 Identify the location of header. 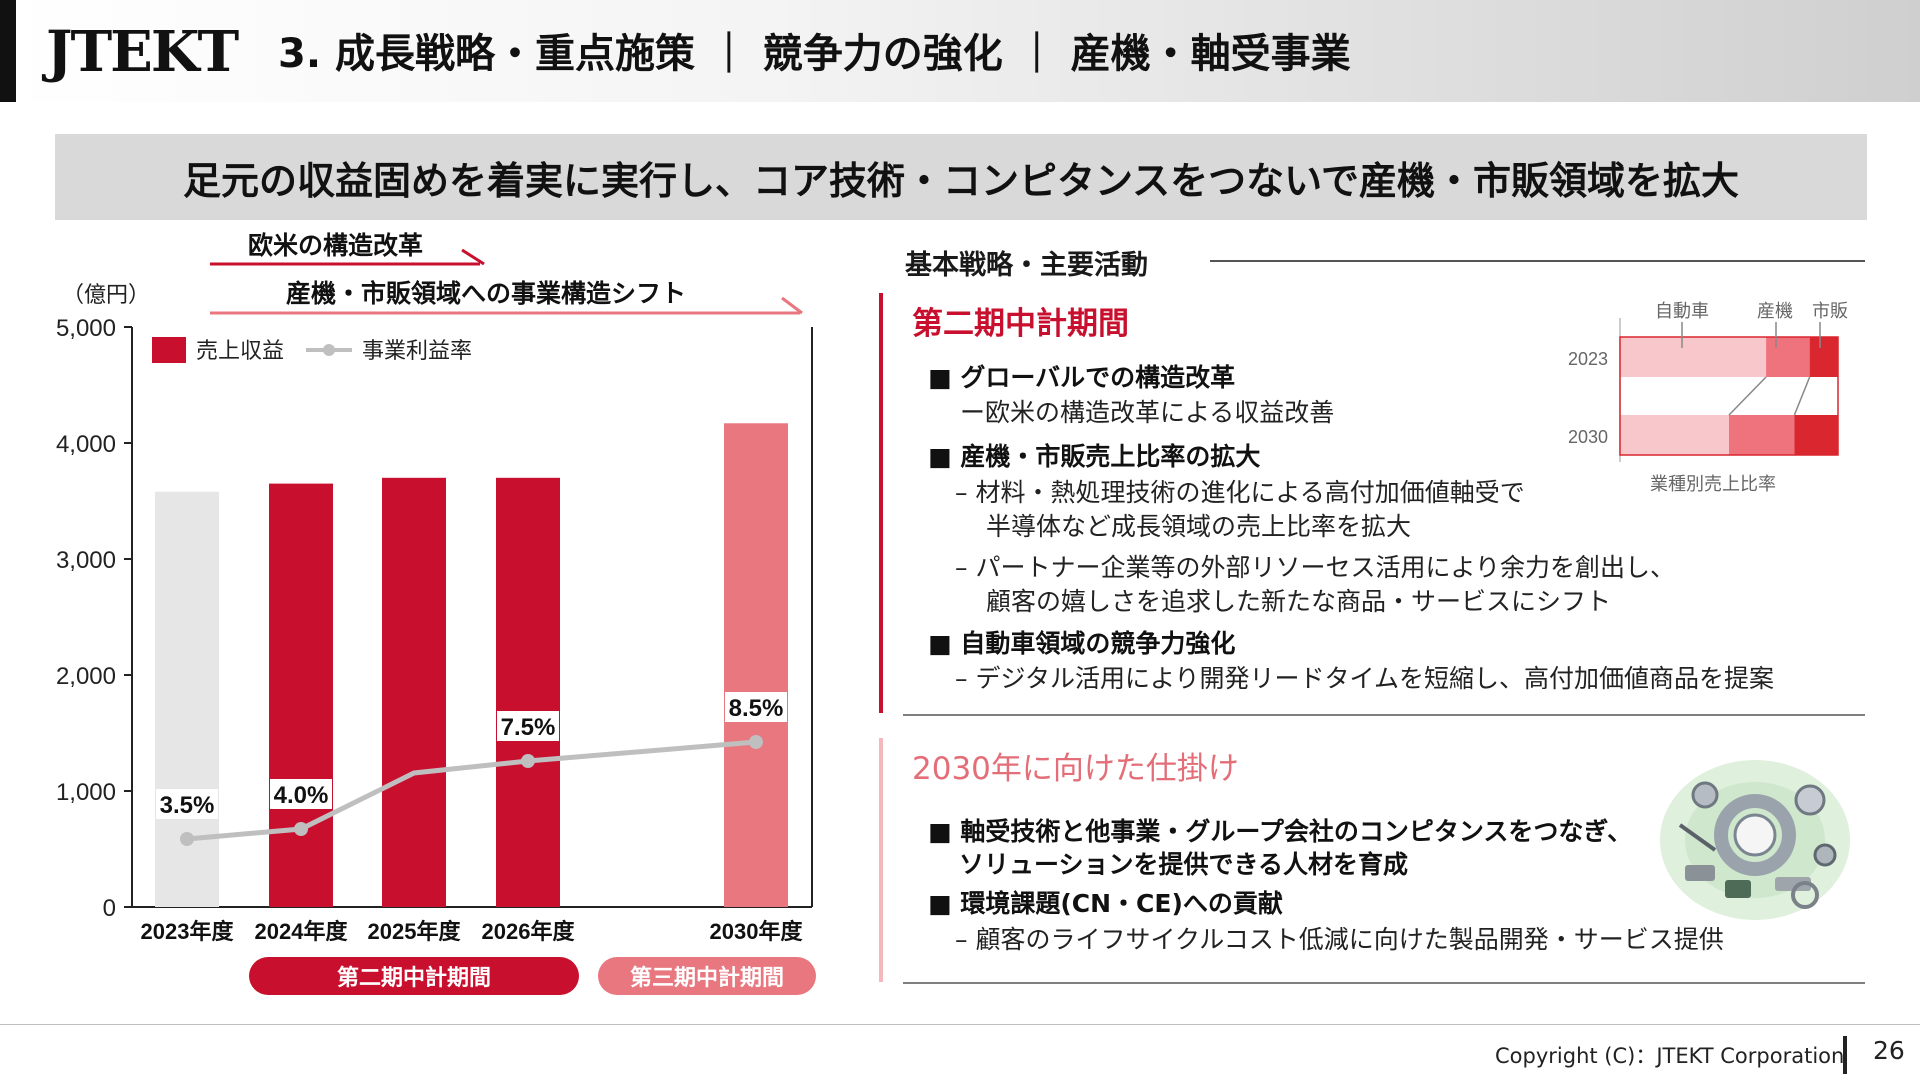
(960, 51).